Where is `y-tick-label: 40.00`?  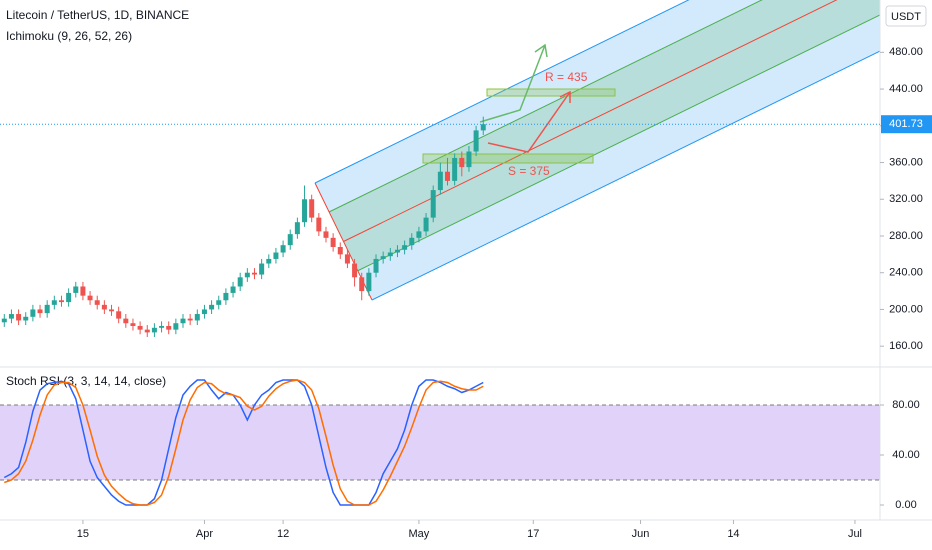 y-tick-label: 40.00 is located at coordinates (906, 455).